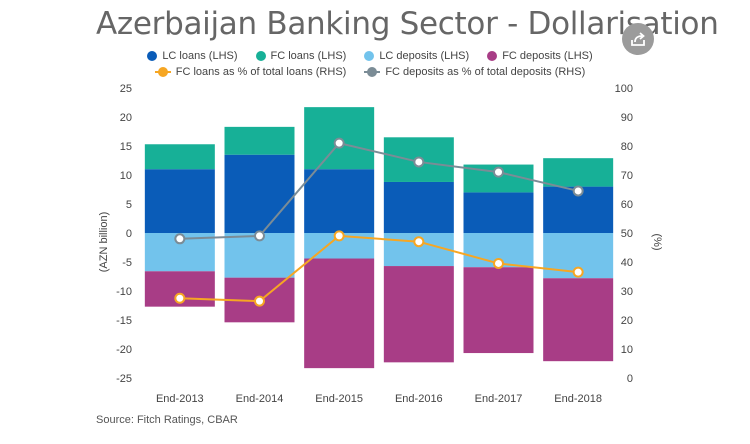 Image resolution: width=750 pixels, height=444 pixels. What do you see at coordinates (498, 263) in the screenshot?
I see `point-fc-loans-as-of-total-loans-rhs-end-2017` at bounding box center [498, 263].